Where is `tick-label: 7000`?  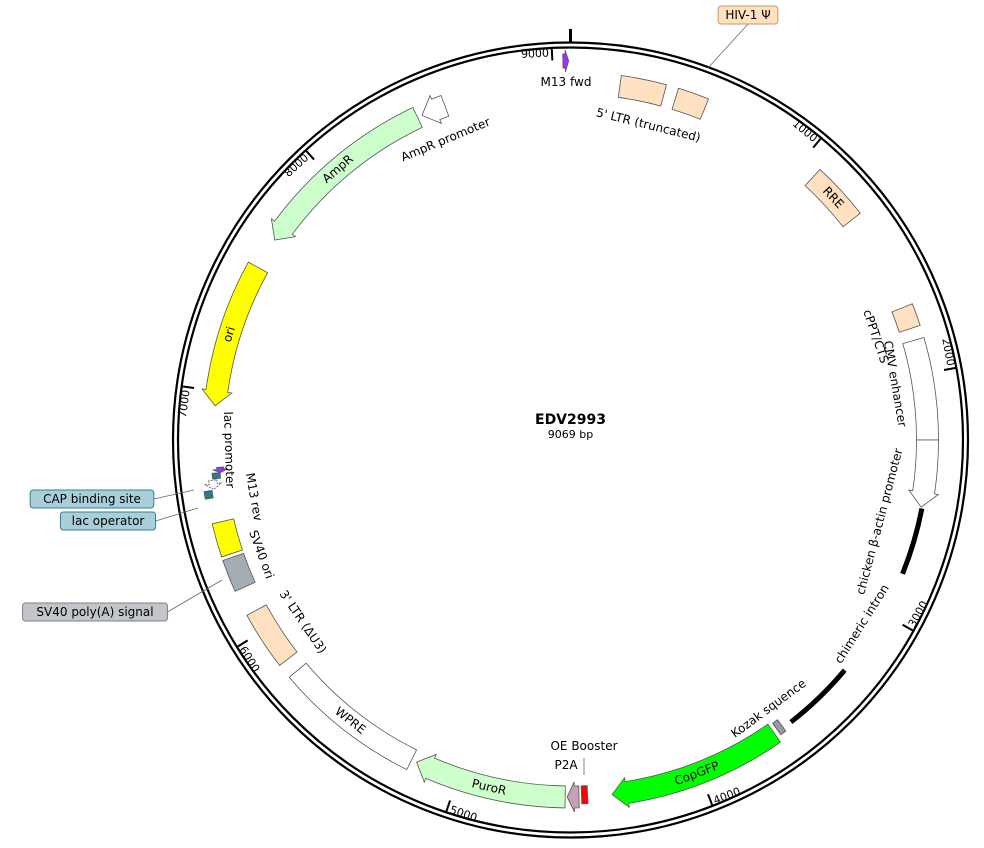 tick-label: 7000 is located at coordinates (184, 404).